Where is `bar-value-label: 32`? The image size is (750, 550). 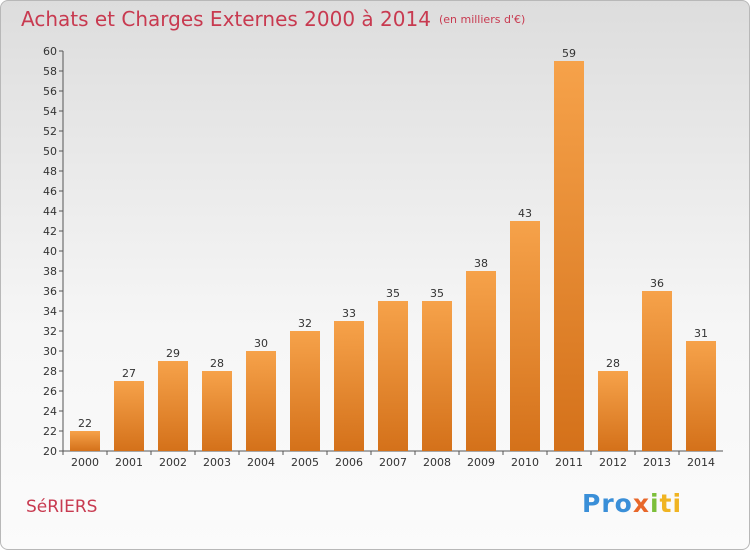
bar-value-label: 32 is located at coordinates (305, 323).